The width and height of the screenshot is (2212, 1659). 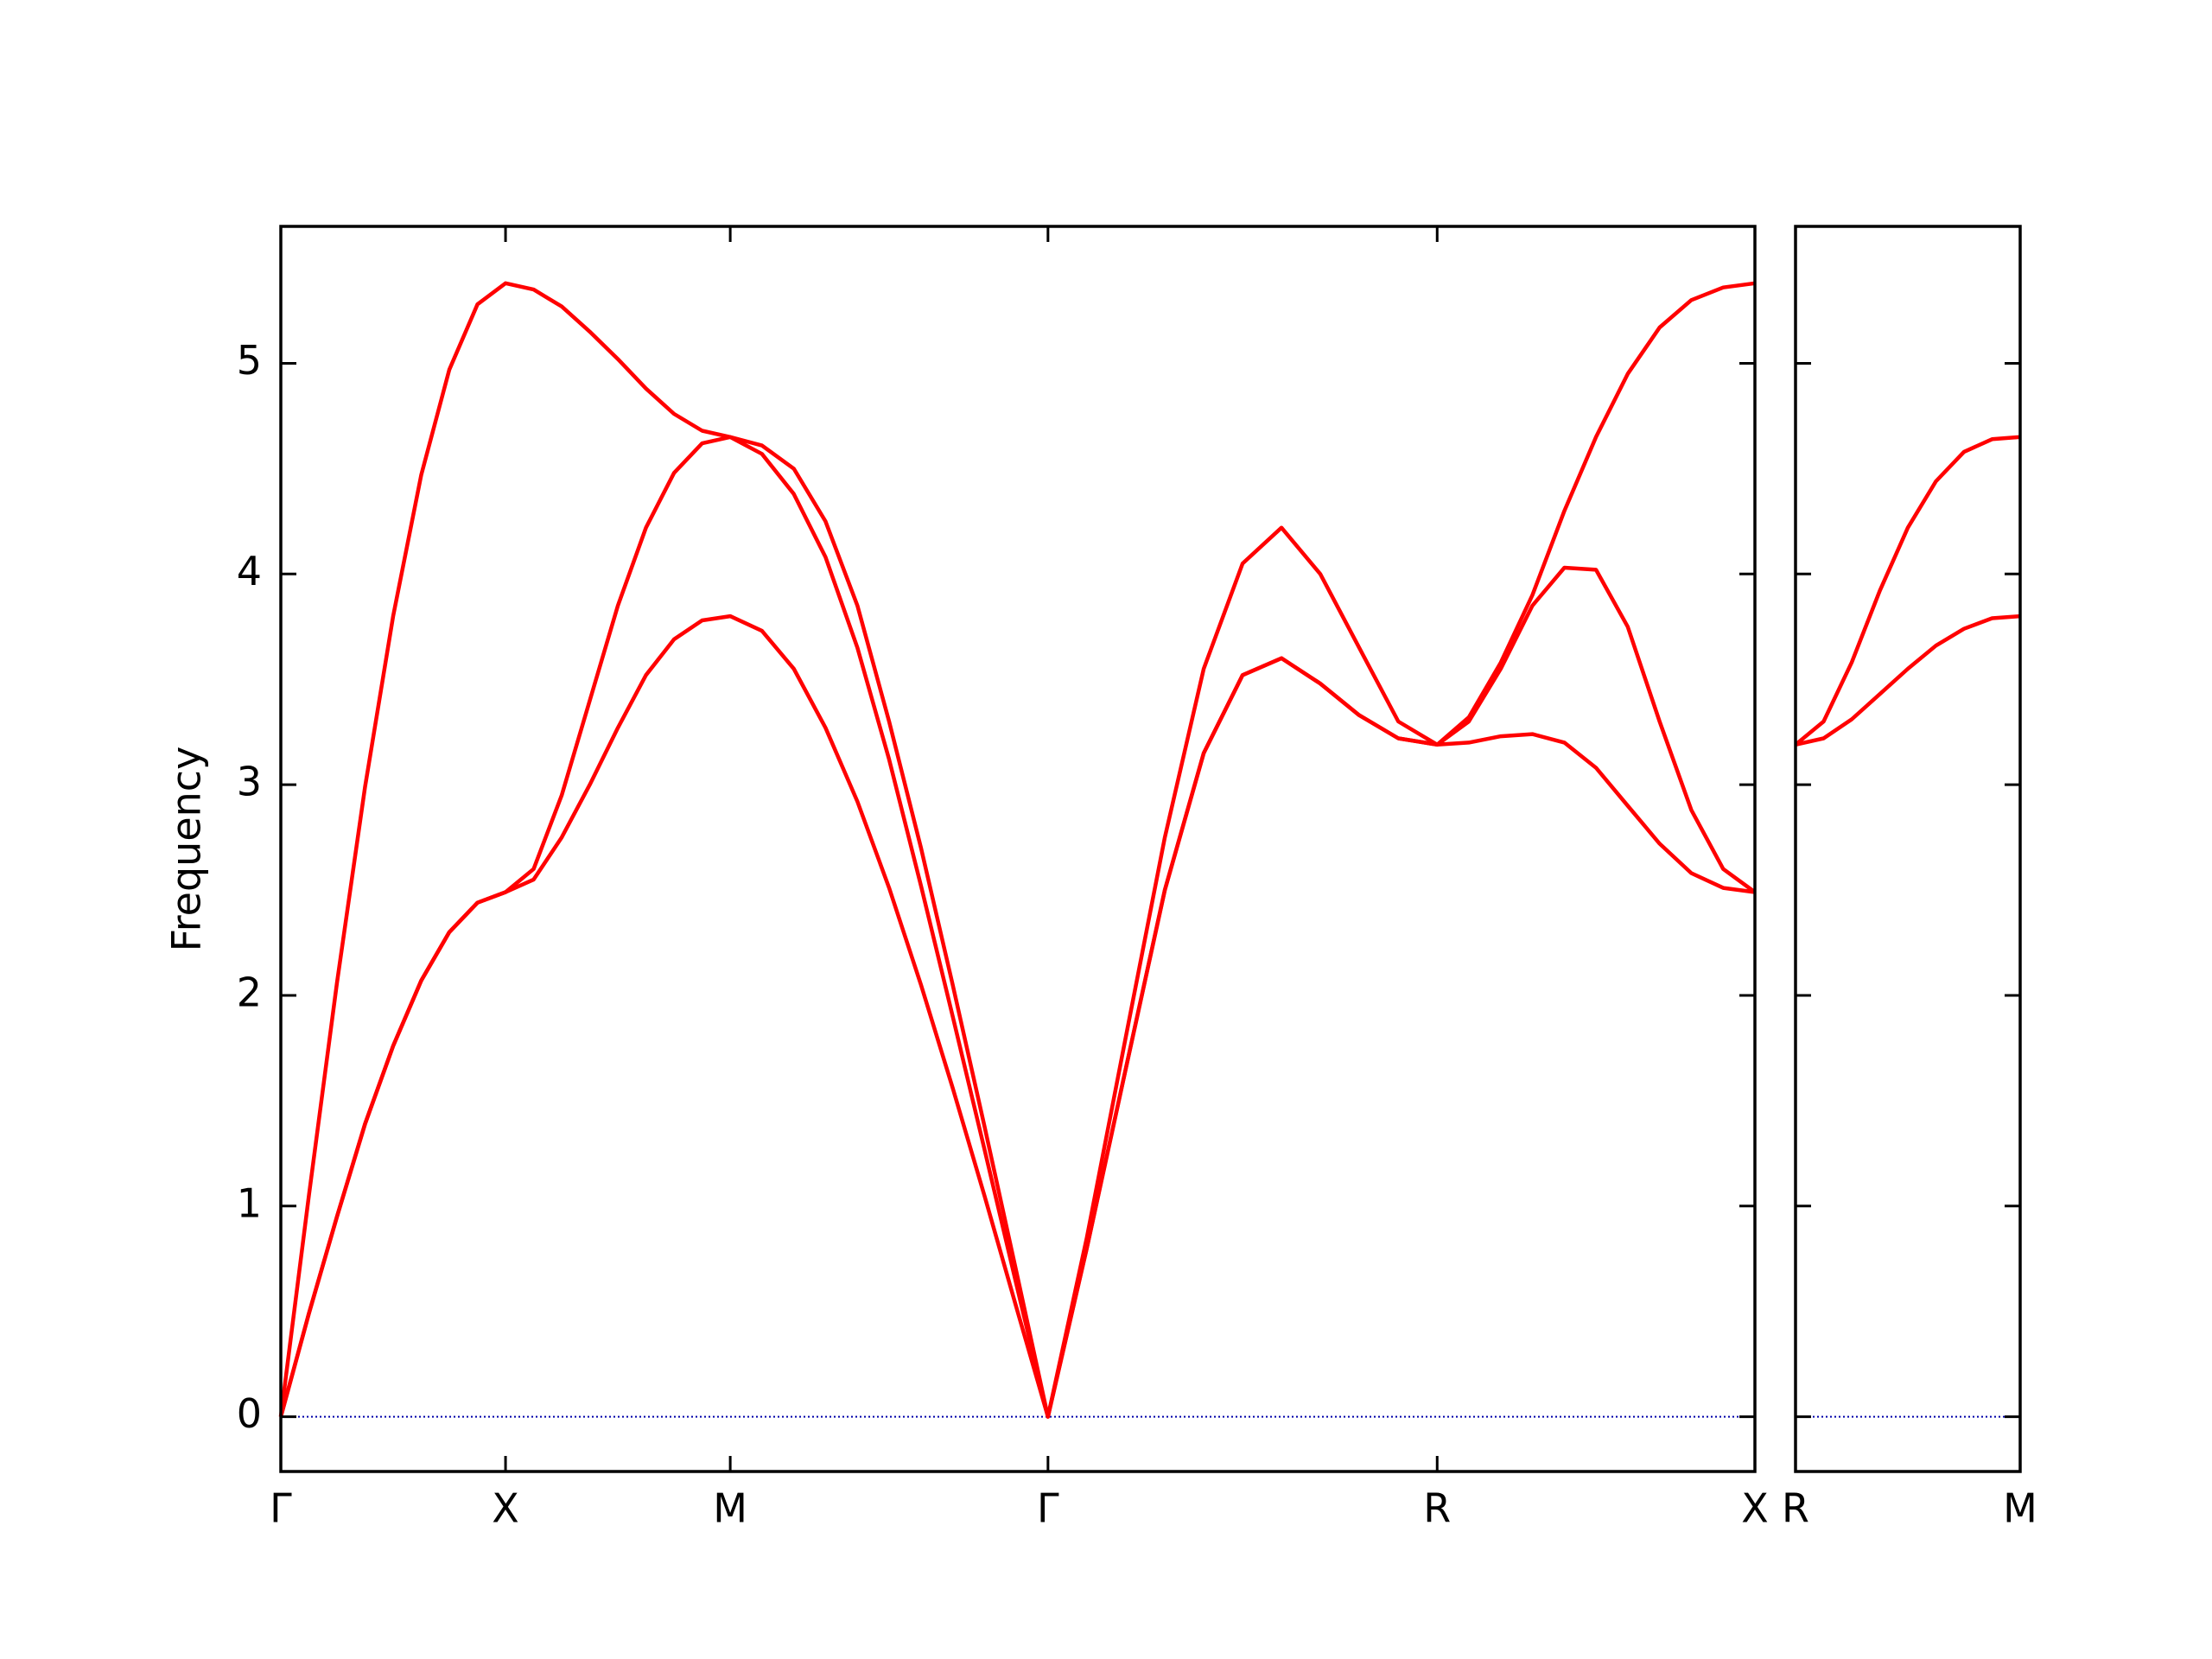 What do you see at coordinates (249, 571) in the screenshot?
I see `y-tick-label: 4` at bounding box center [249, 571].